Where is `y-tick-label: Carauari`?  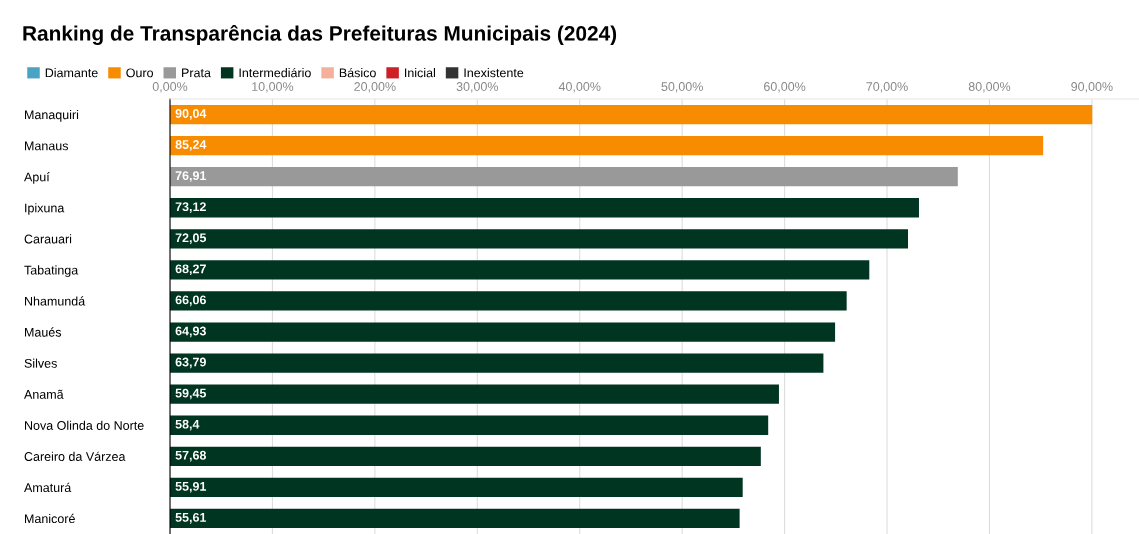 y-tick-label: Carauari is located at coordinates (48, 239).